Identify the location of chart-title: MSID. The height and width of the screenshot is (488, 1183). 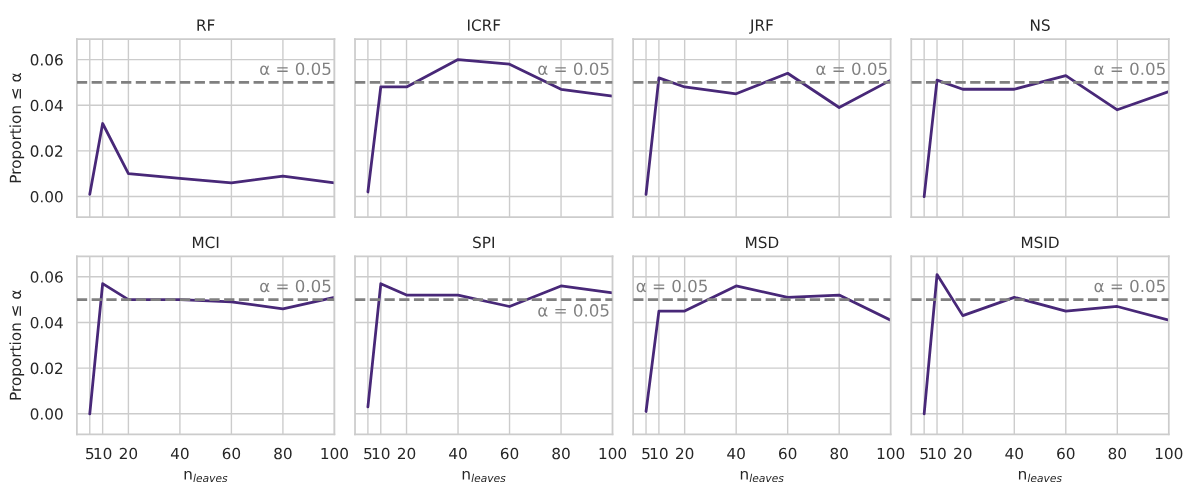
(1040, 242).